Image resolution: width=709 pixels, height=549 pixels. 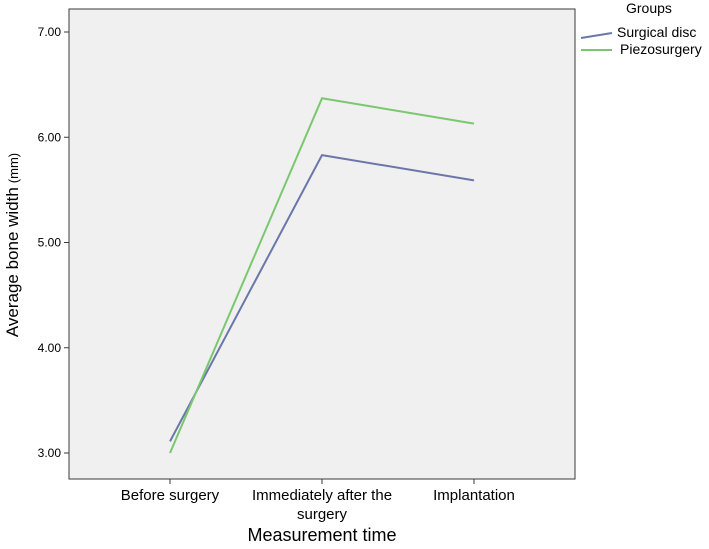 I want to click on y-tick-label: 3.00, so click(x=50, y=453).